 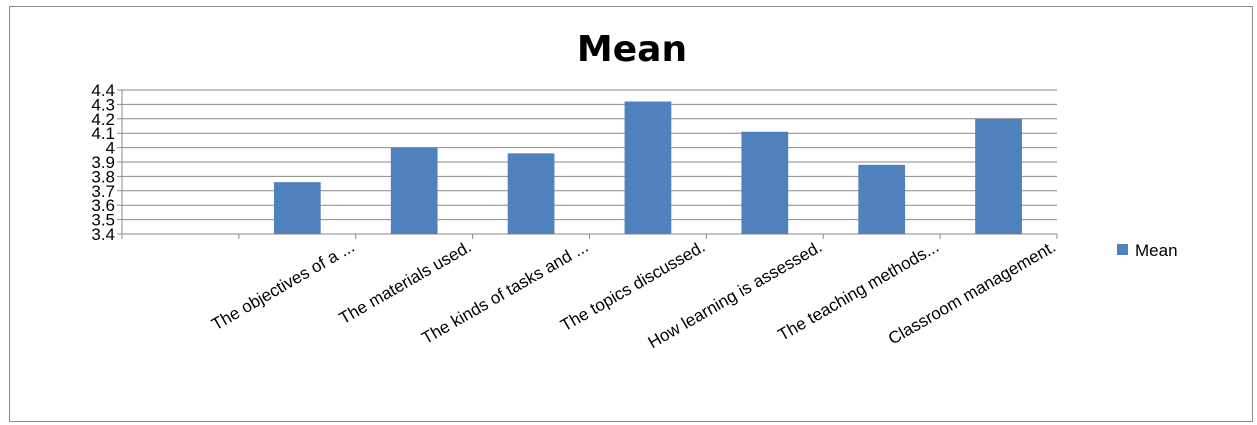 I want to click on y-tick-label: 4.1, so click(x=103, y=133).